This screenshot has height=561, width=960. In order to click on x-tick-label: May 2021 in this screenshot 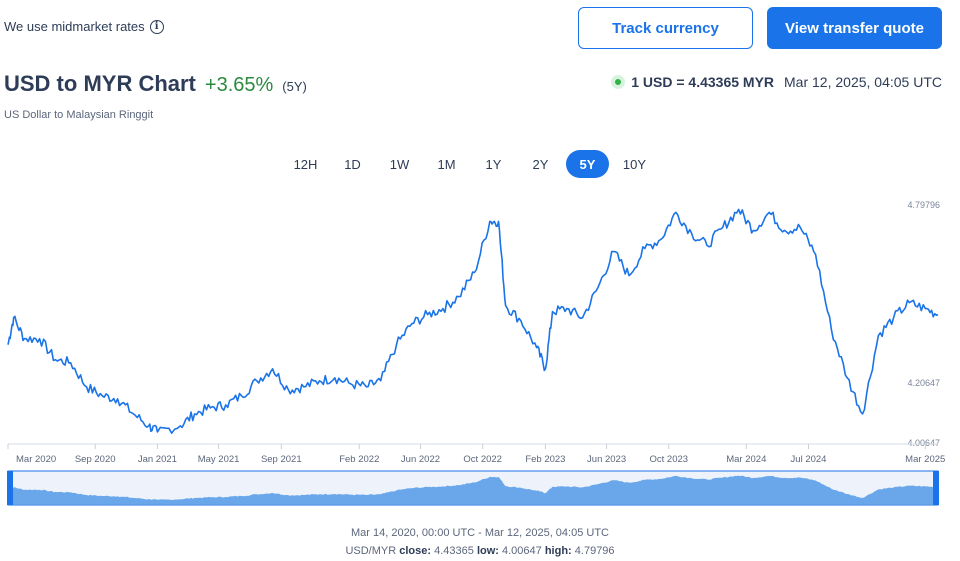, I will do `click(219, 459)`.